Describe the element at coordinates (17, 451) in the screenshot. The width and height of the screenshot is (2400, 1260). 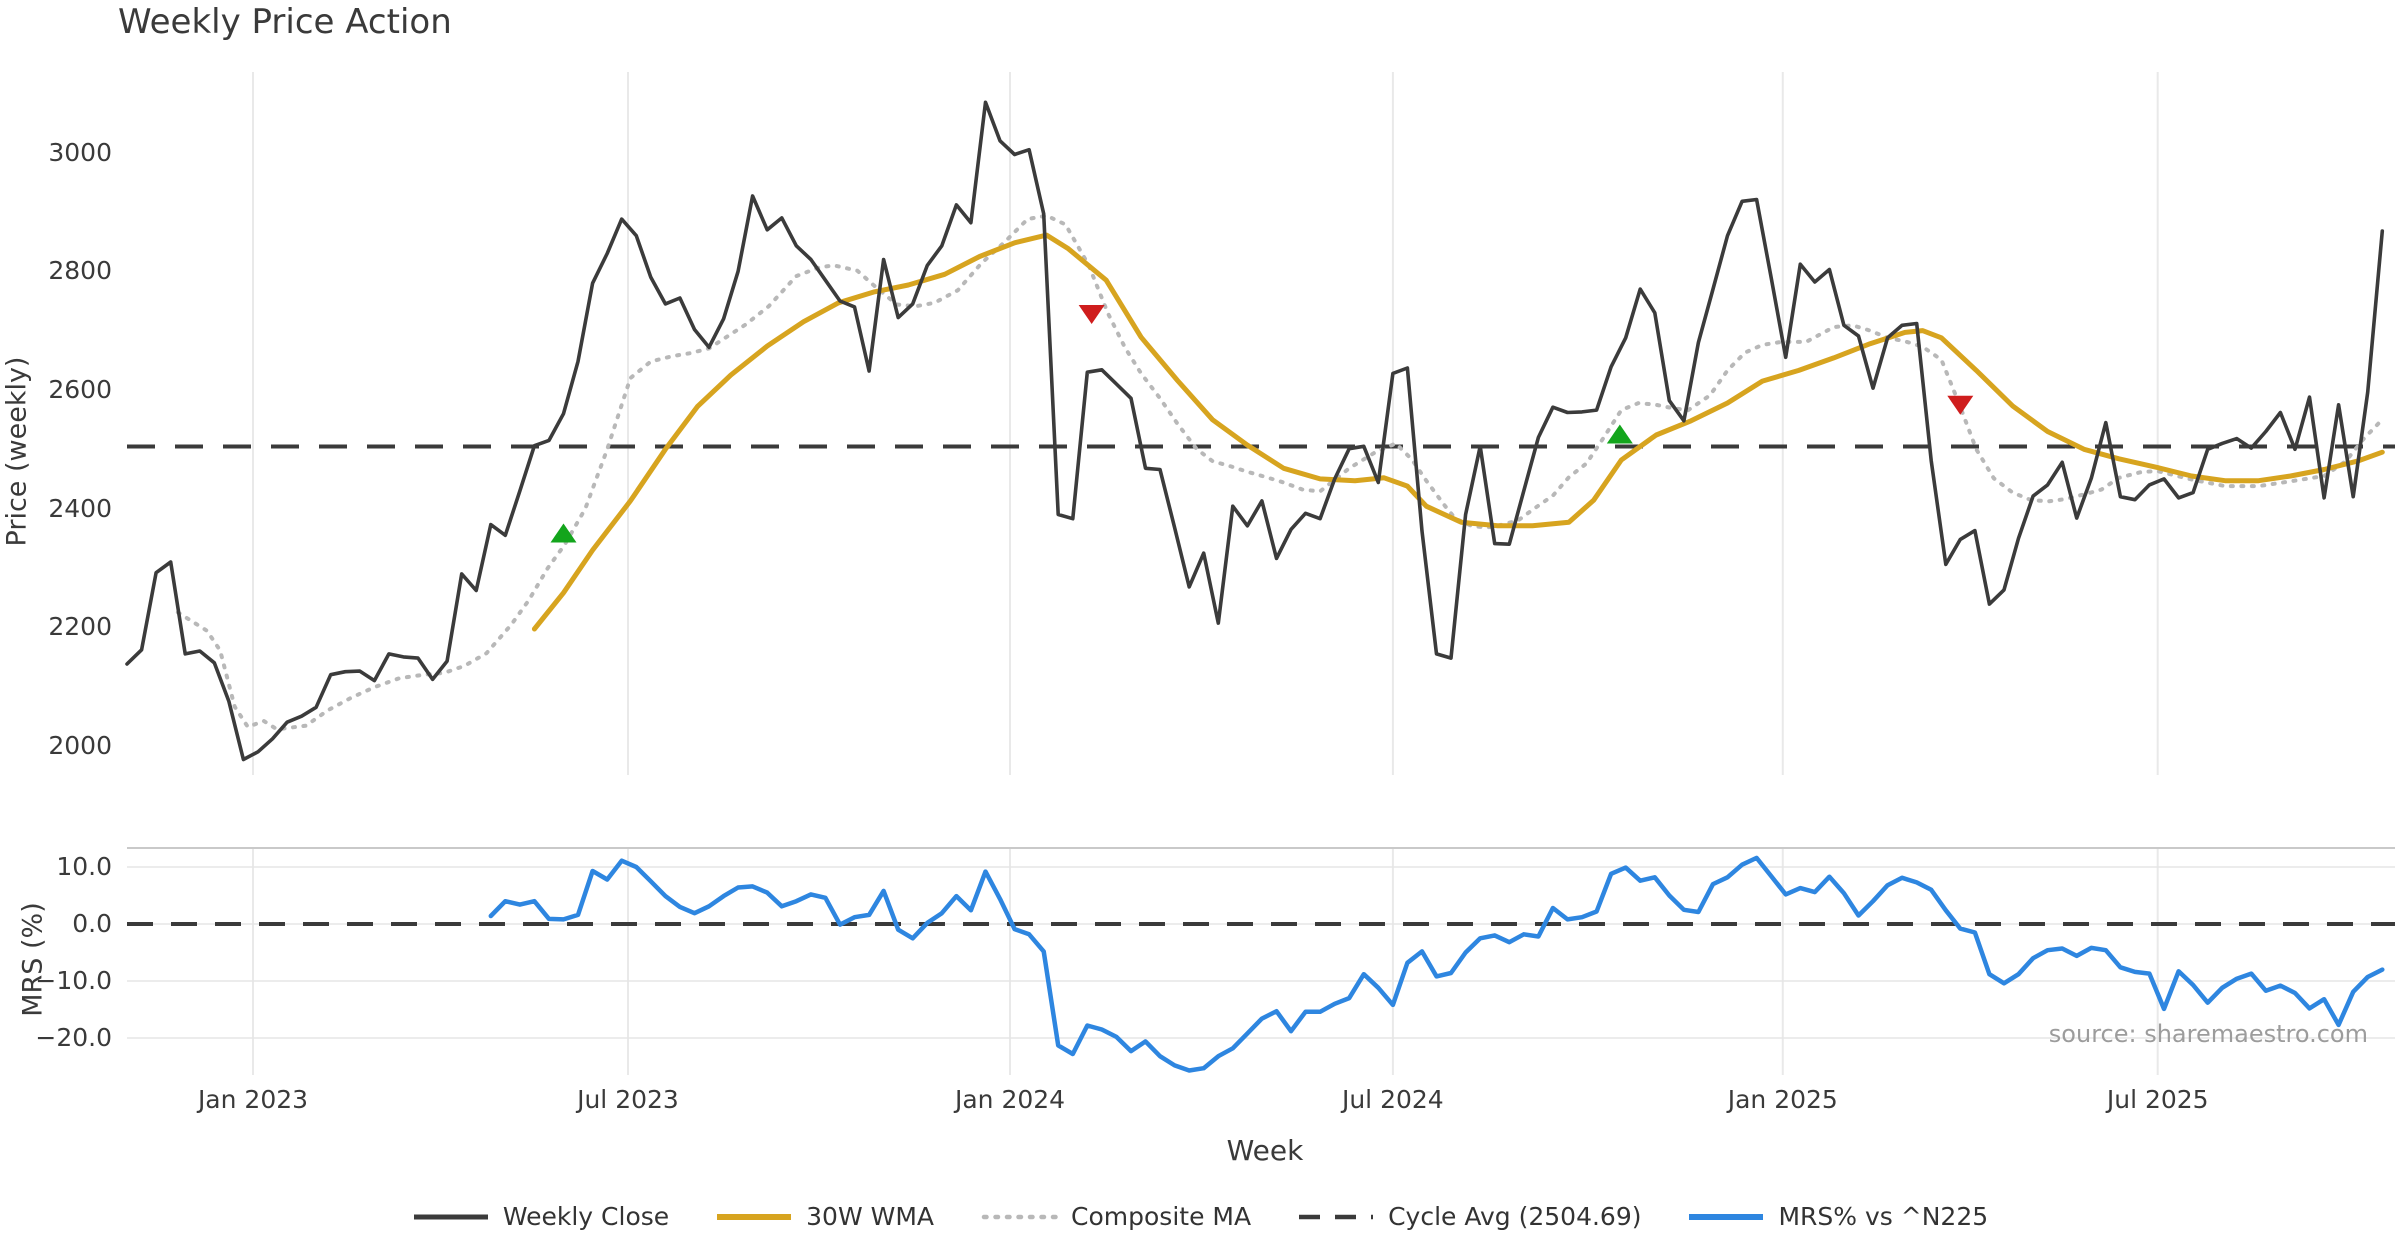
I see `price-axis-label: Price (weekly)` at that location.